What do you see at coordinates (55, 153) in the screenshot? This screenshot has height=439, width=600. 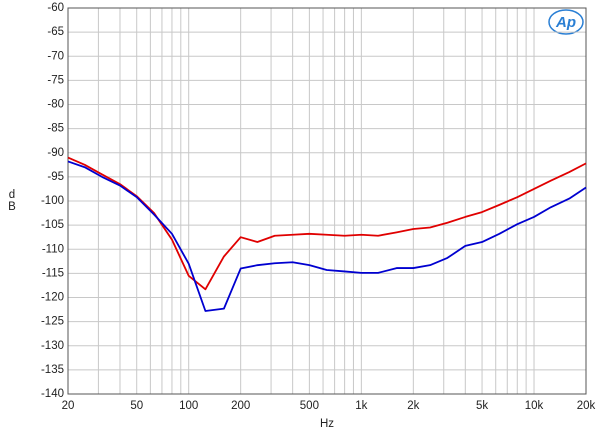 I see `y-tick-label: -90` at bounding box center [55, 153].